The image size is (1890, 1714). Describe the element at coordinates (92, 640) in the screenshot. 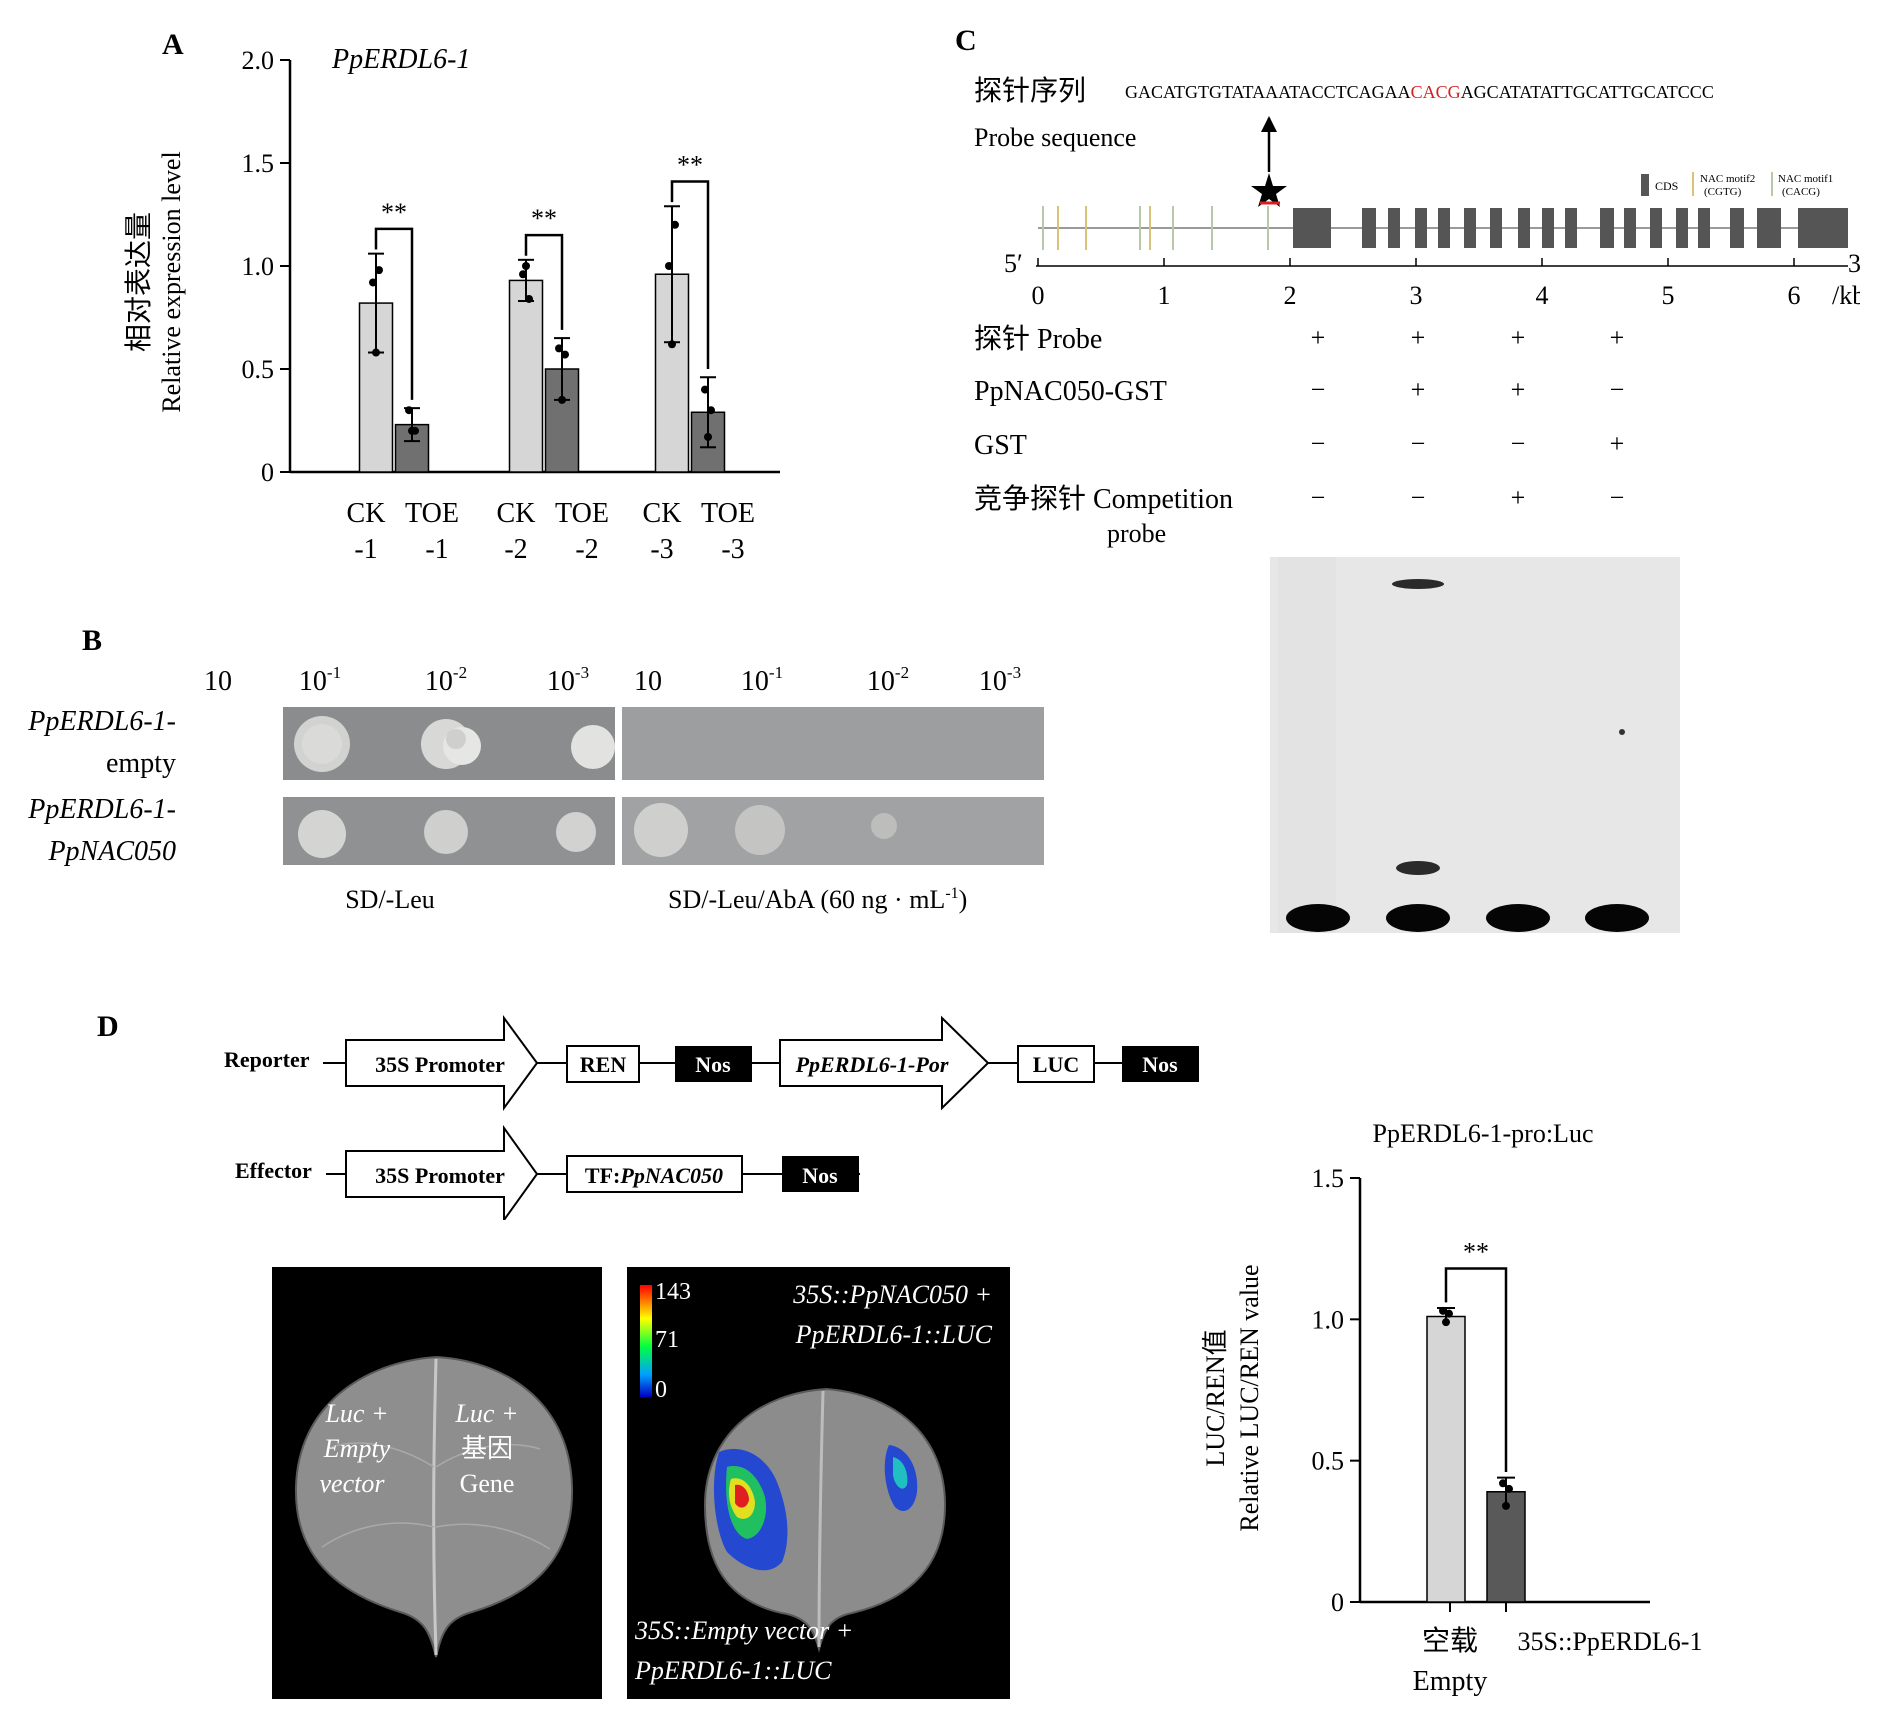

I see `panel-letter-b: B` at that location.